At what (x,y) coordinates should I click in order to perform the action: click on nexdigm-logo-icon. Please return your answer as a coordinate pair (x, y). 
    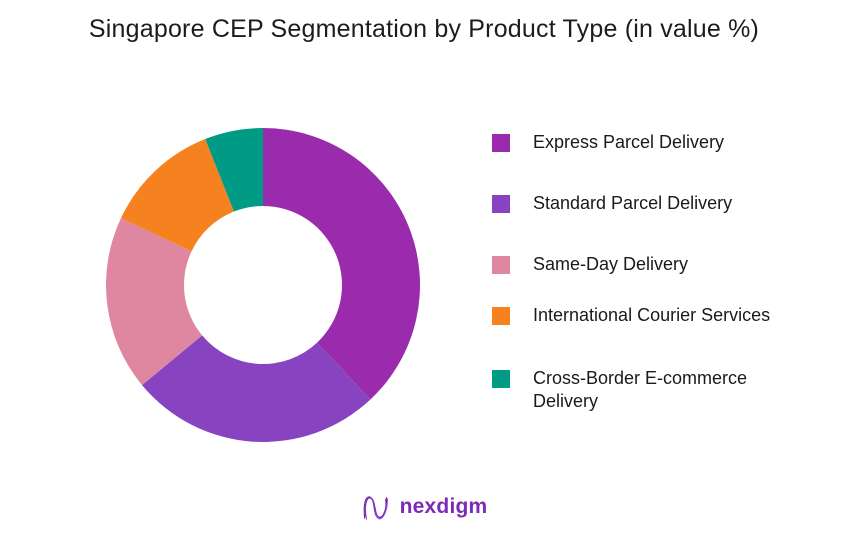
    Looking at the image, I should click on (376, 507).